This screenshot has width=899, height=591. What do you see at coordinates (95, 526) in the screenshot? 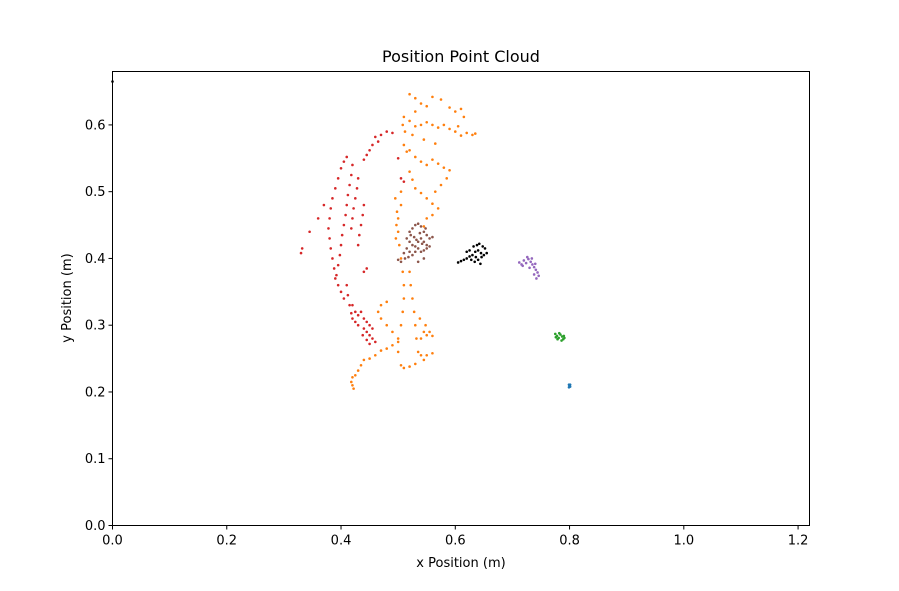
I see `y-tick-label: 0.0` at bounding box center [95, 526].